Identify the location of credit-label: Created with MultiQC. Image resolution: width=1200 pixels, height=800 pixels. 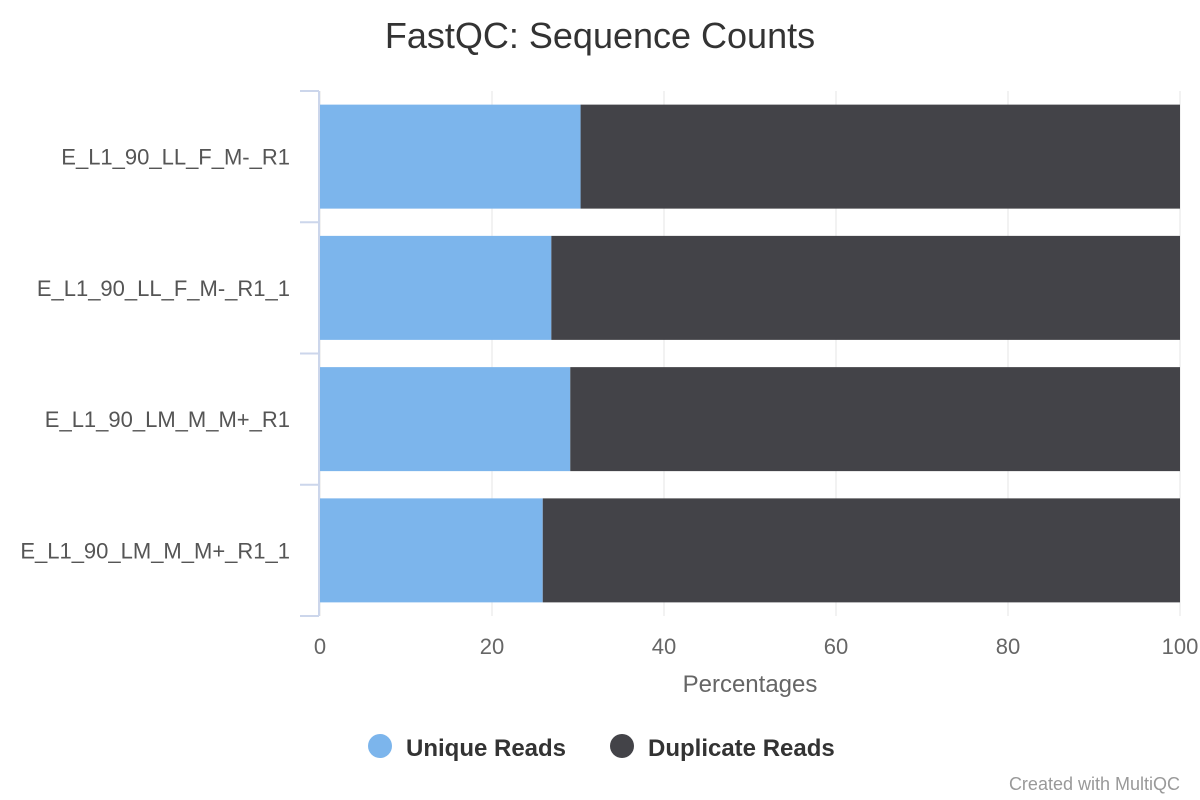
(1094, 784).